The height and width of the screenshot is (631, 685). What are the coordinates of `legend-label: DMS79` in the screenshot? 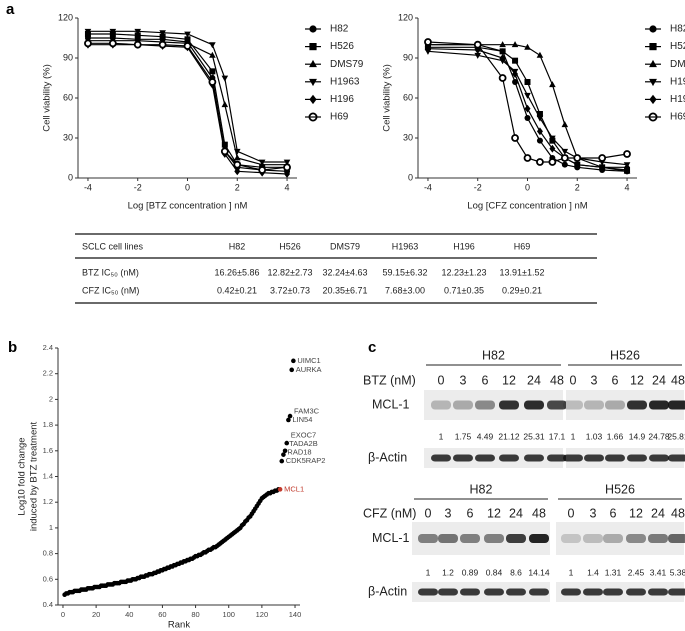 It's located at (677, 64).